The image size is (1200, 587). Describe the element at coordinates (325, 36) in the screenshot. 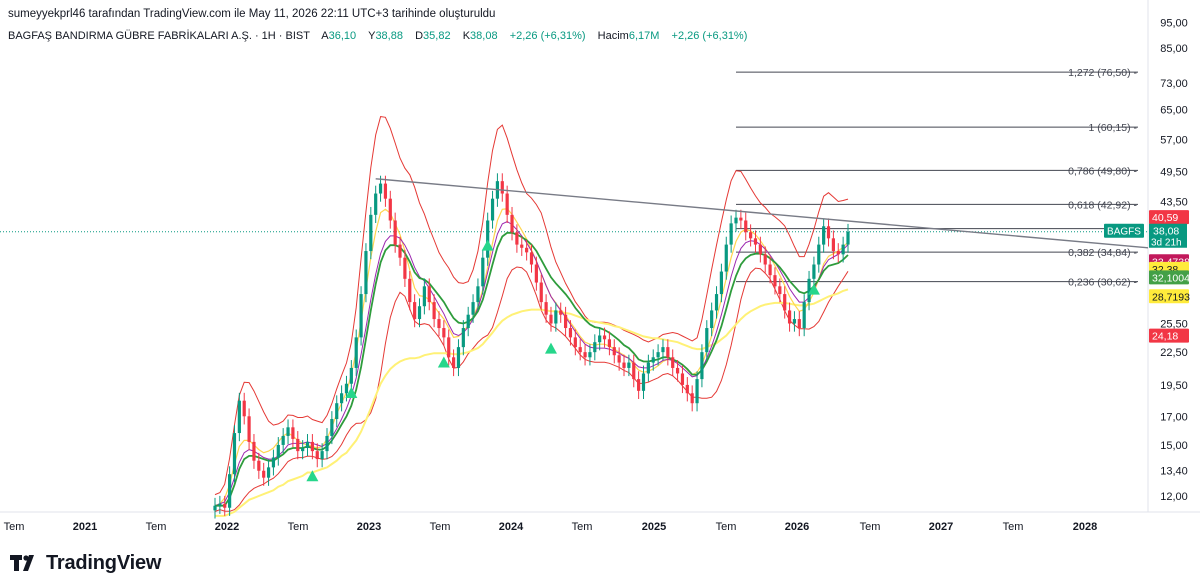

I see `open-label: A` at that location.